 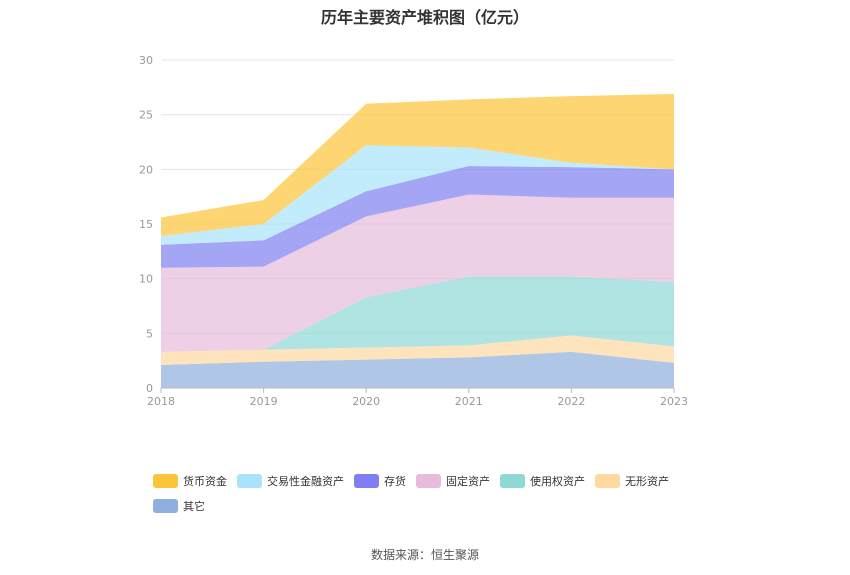 What do you see at coordinates (557, 481) in the screenshot?
I see `legend-label: 使用权资产` at bounding box center [557, 481].